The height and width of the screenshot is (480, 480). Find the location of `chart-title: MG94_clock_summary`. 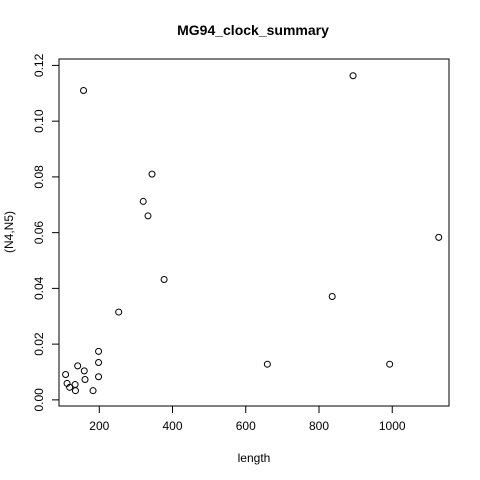

chart-title: MG94_clock_summary is located at coordinates (253, 30).